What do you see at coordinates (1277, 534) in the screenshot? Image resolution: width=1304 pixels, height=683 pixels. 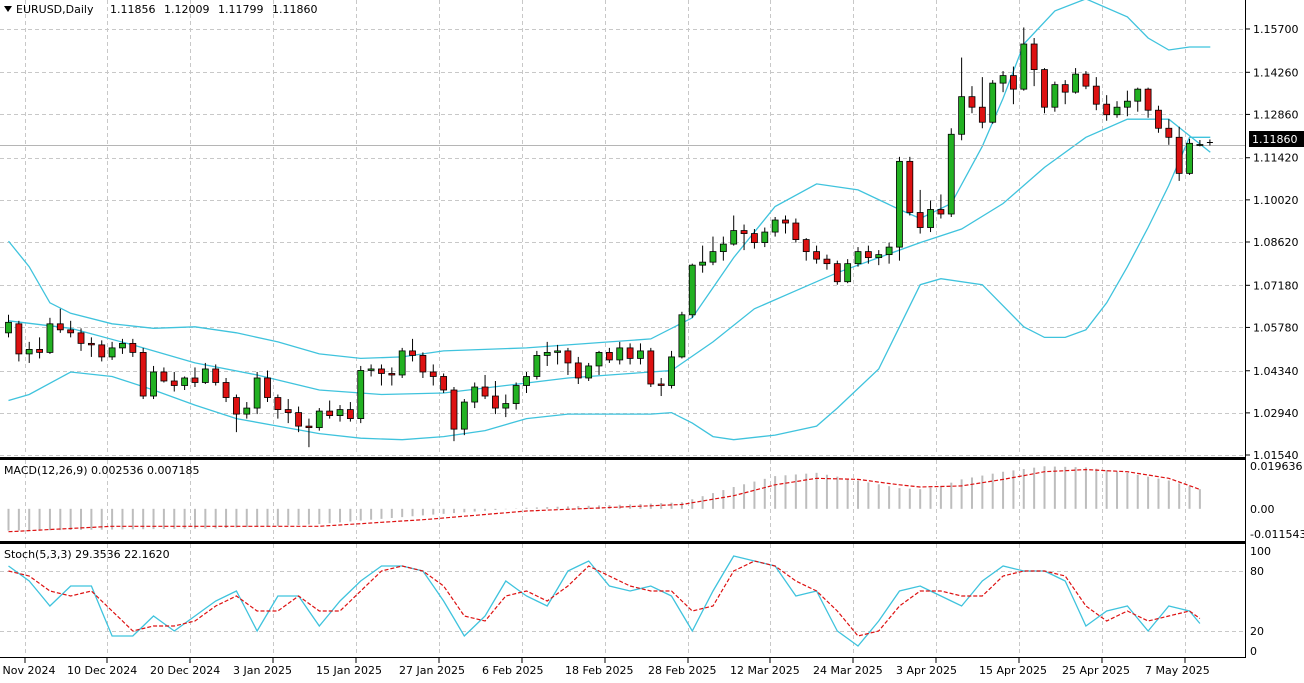 I see `macd-tick-label: -0.011543` at bounding box center [1277, 534].